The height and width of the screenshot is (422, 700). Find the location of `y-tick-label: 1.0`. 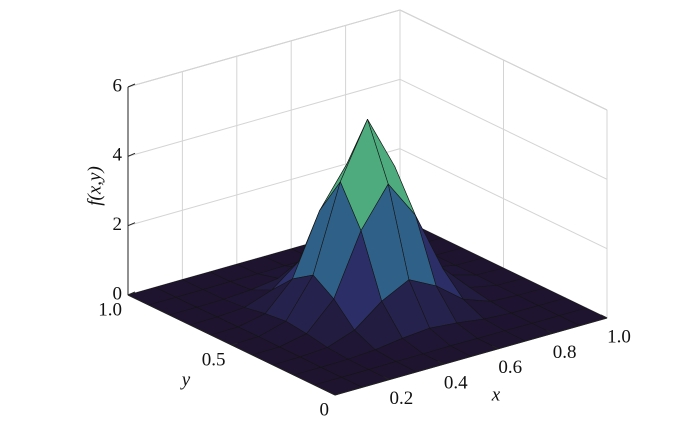

y-tick-label: 1.0 is located at coordinates (110, 309).